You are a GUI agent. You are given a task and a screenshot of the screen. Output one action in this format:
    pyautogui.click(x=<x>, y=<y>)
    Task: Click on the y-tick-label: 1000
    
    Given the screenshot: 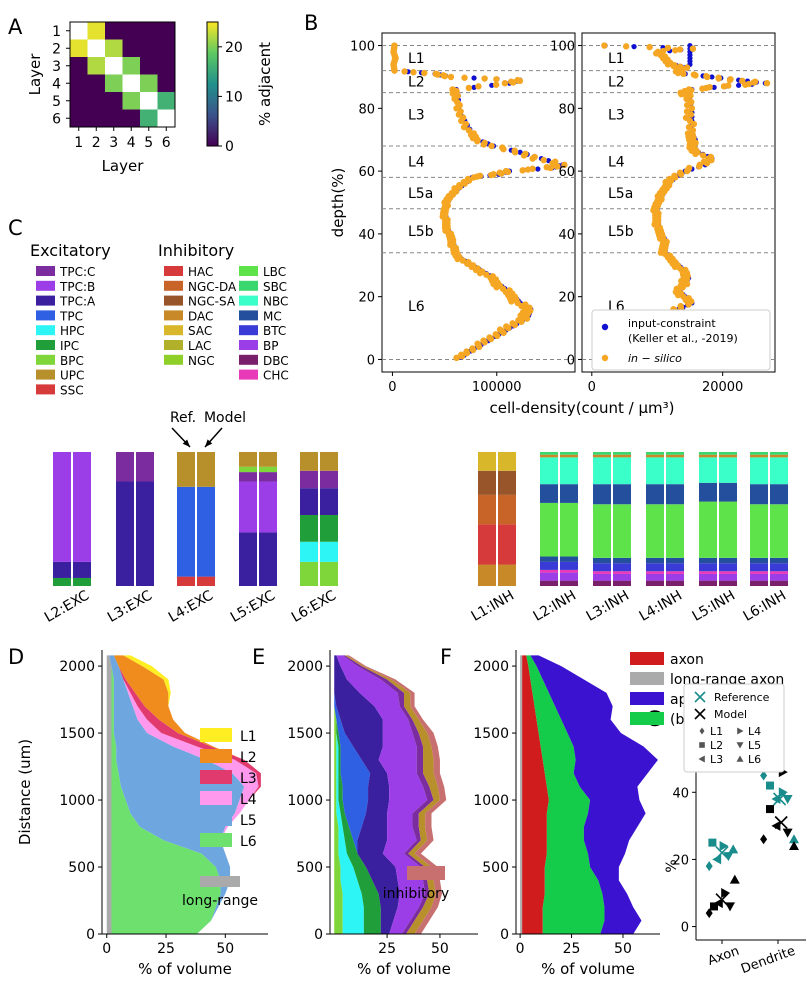 What is the action you would take?
    pyautogui.click(x=305, y=801)
    